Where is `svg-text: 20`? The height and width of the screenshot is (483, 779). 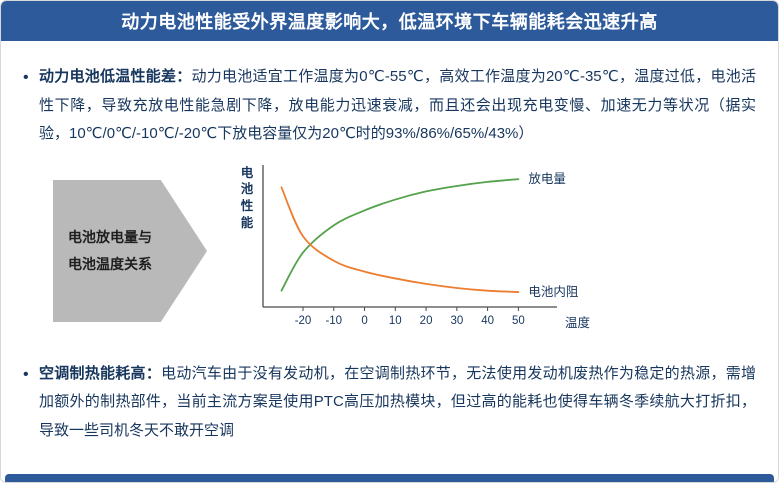
svg-text: 20 is located at coordinates (426, 321).